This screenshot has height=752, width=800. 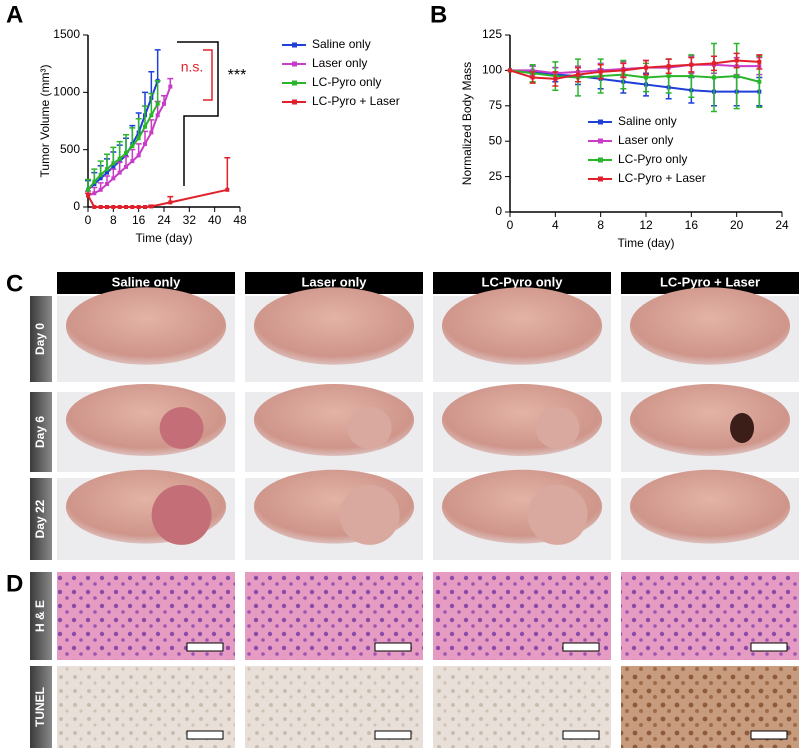 What do you see at coordinates (496, 140) in the screenshot?
I see `y-tick-label: 50` at bounding box center [496, 140].